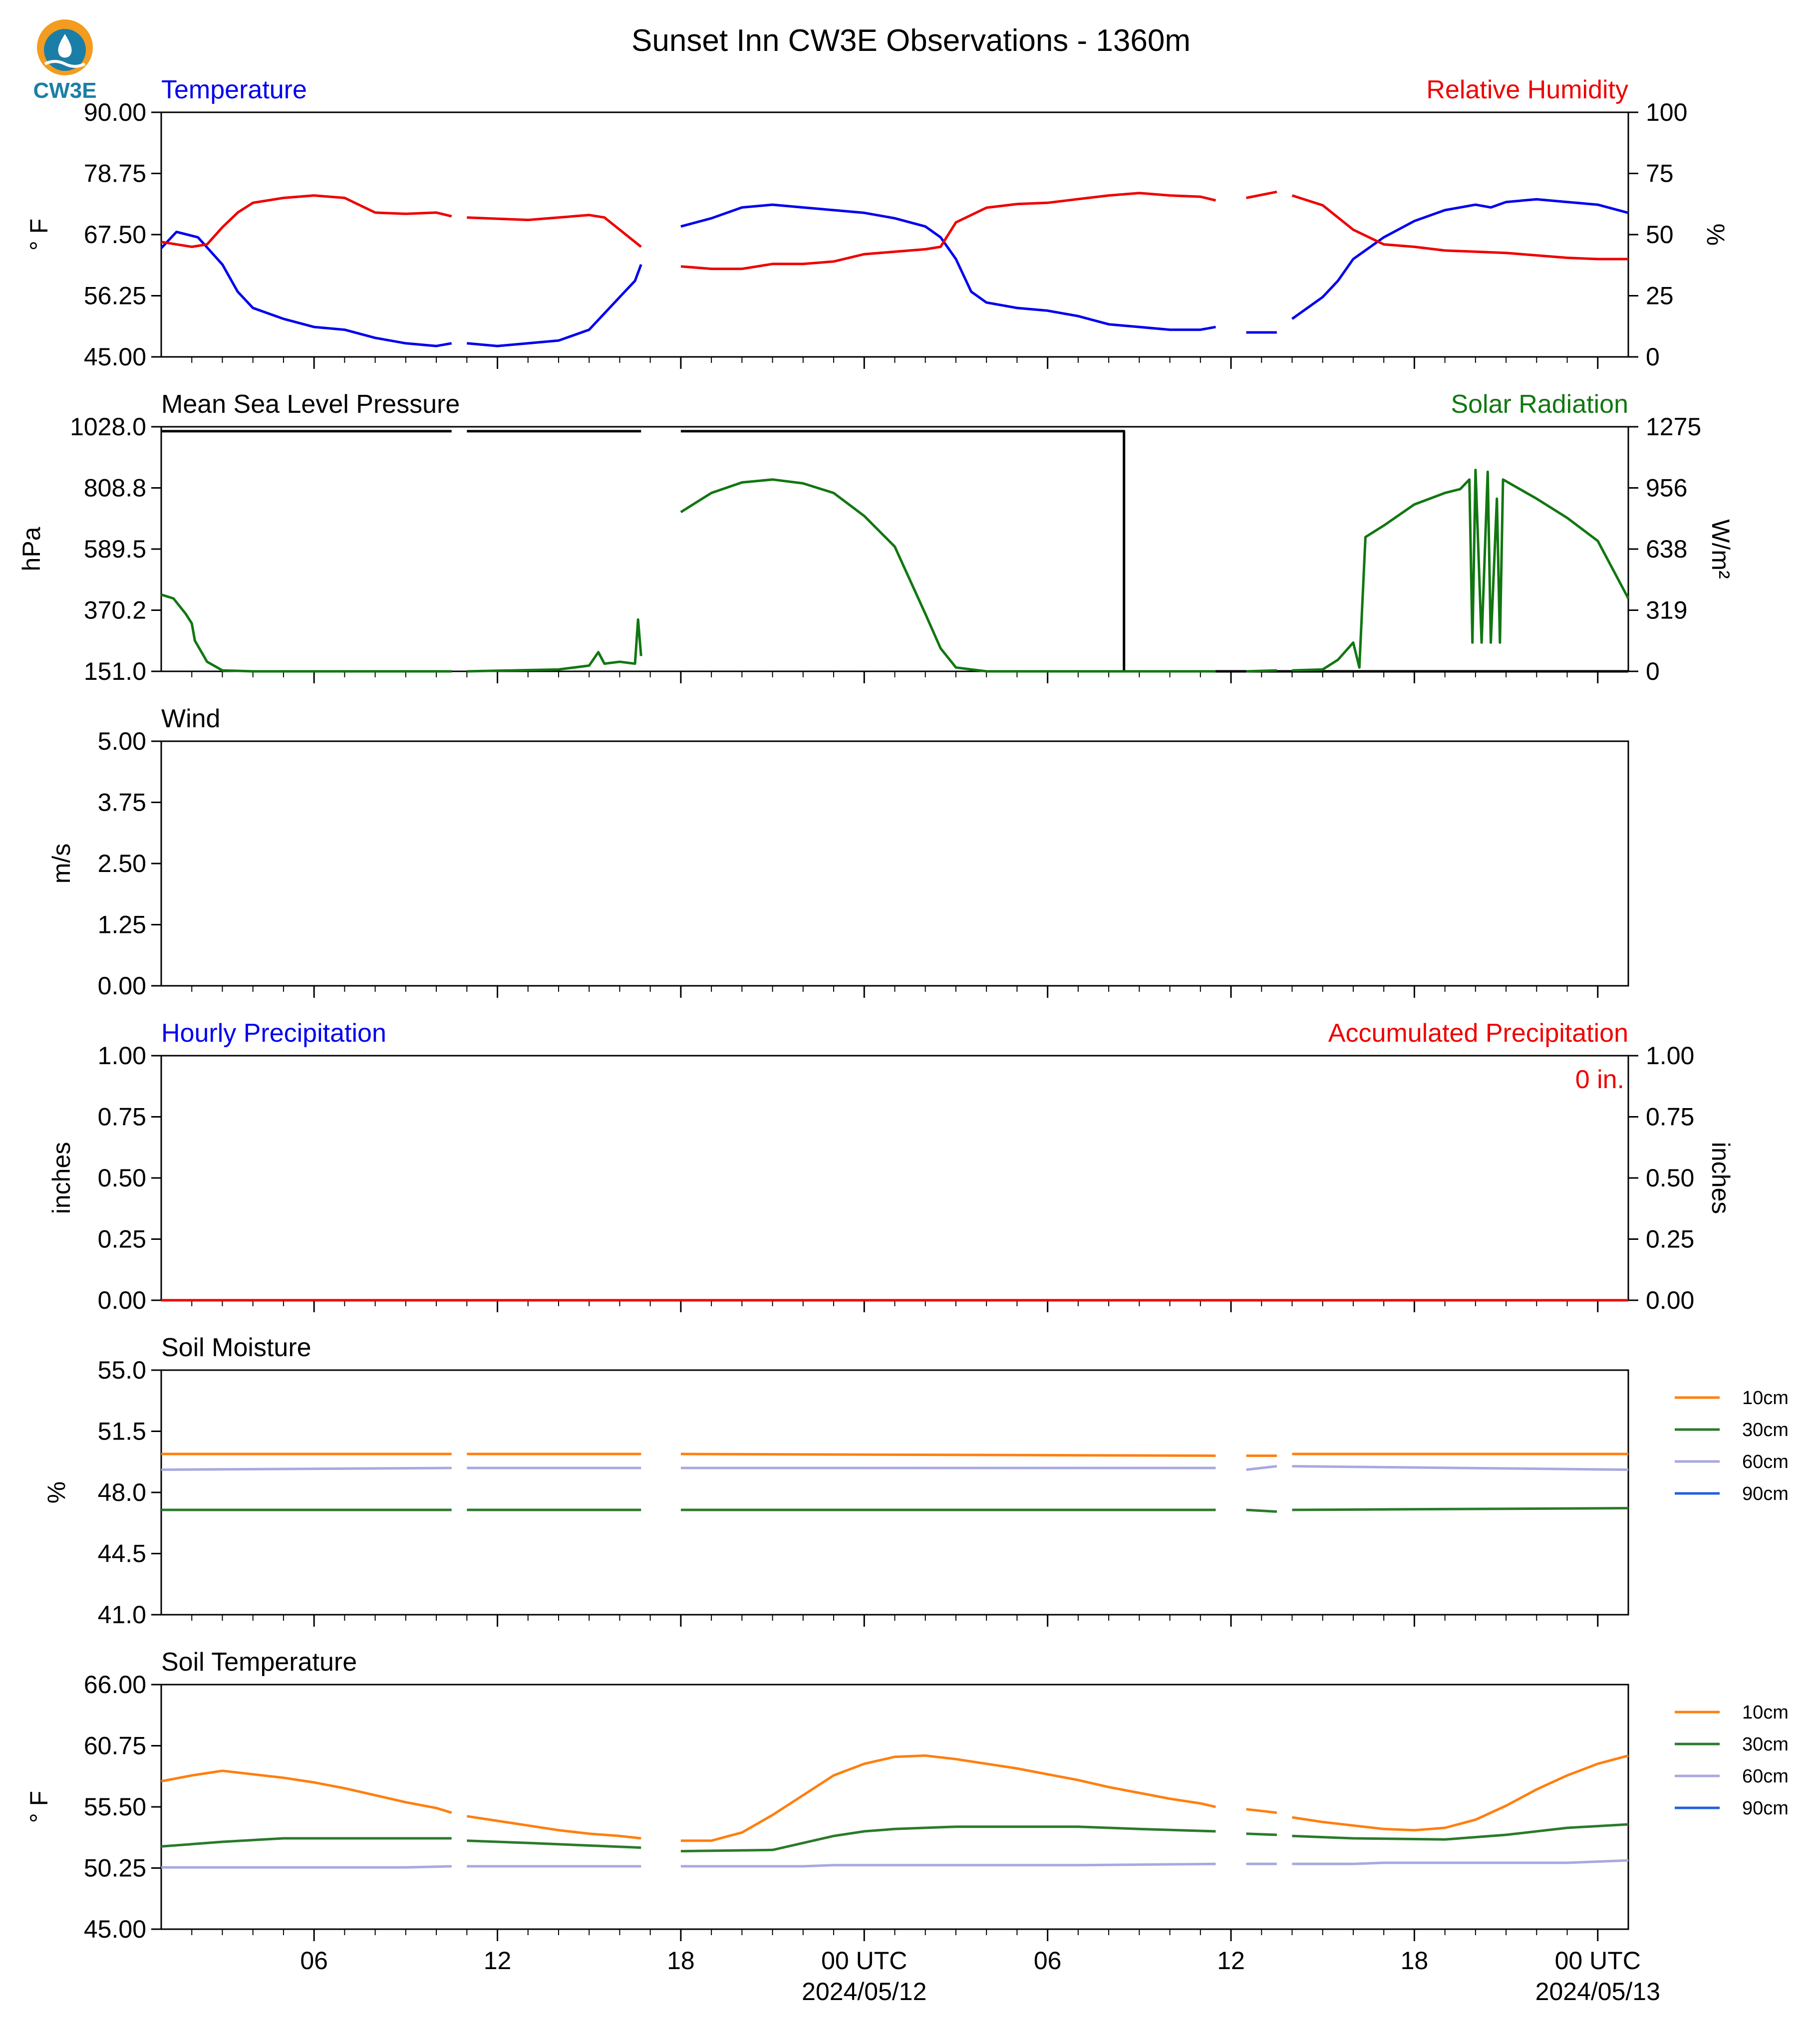 The image size is (1820, 2028). Describe the element at coordinates (1670, 1239) in the screenshot. I see `y-right-tick-label: 0.25` at that location.